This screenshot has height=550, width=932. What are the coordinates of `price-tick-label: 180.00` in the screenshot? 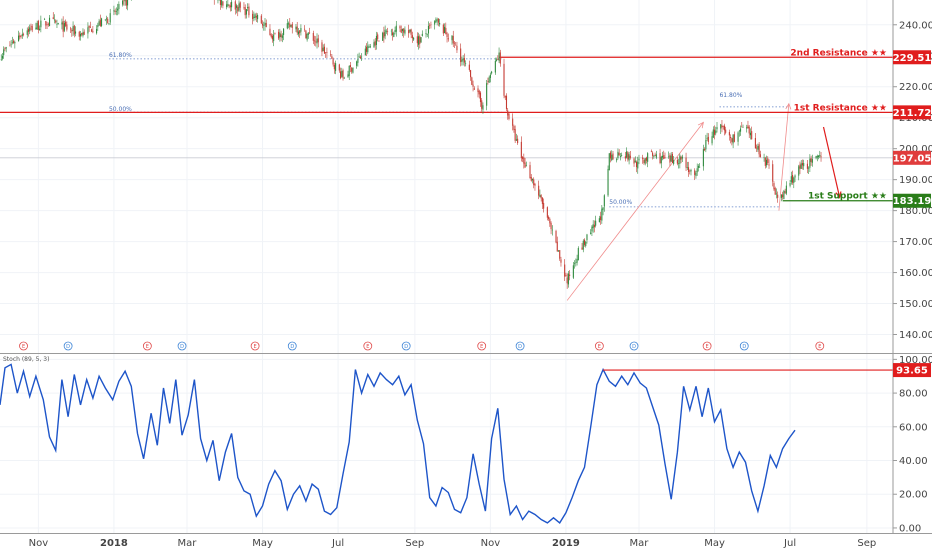 It's located at (915, 211).